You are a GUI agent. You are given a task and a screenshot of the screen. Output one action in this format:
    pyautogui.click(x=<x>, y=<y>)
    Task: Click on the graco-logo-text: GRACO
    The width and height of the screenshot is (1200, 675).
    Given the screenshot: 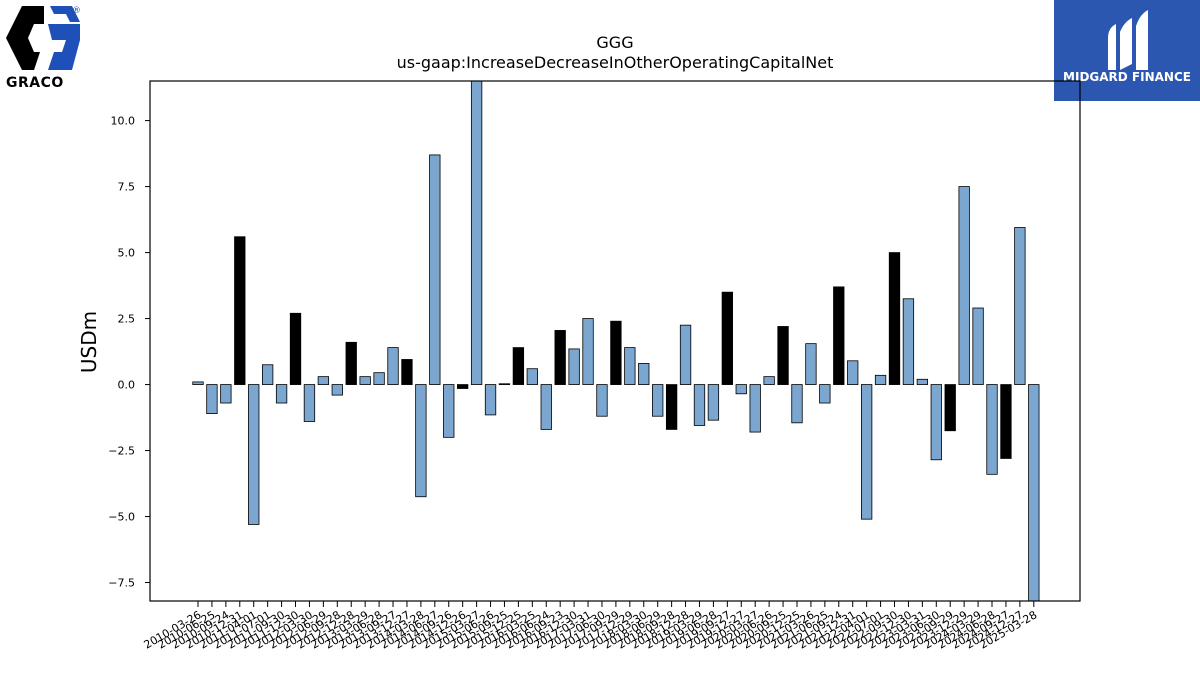 What is the action you would take?
    pyautogui.click(x=35, y=83)
    